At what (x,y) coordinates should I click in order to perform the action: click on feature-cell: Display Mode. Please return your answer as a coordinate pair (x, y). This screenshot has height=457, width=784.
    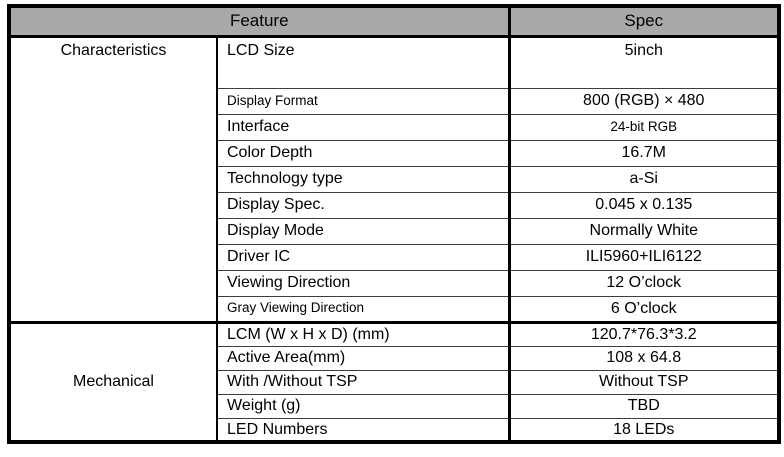
    Looking at the image, I should click on (363, 231).